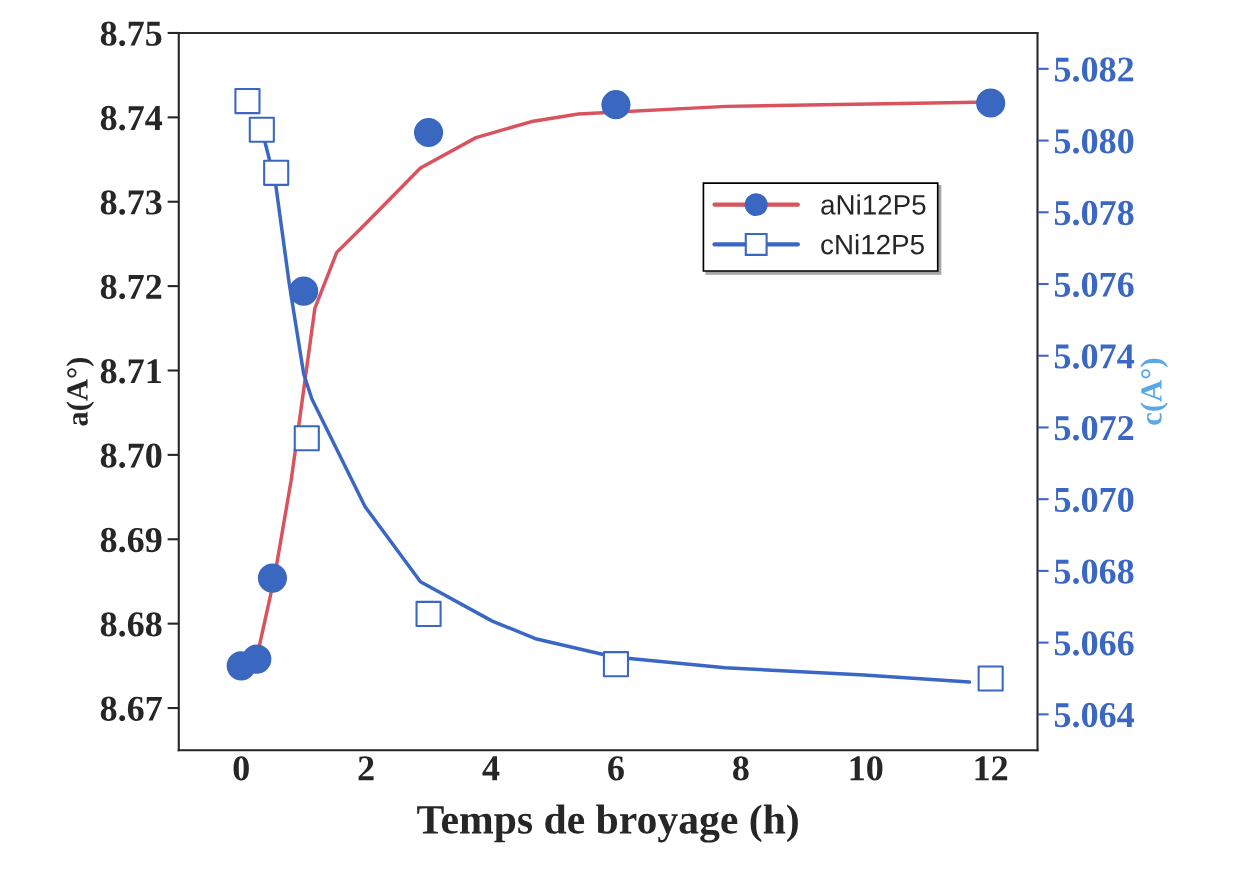 The width and height of the screenshot is (1250, 891). What do you see at coordinates (1094, 500) in the screenshot?
I see `y2-tick-label: 5.070` at bounding box center [1094, 500].